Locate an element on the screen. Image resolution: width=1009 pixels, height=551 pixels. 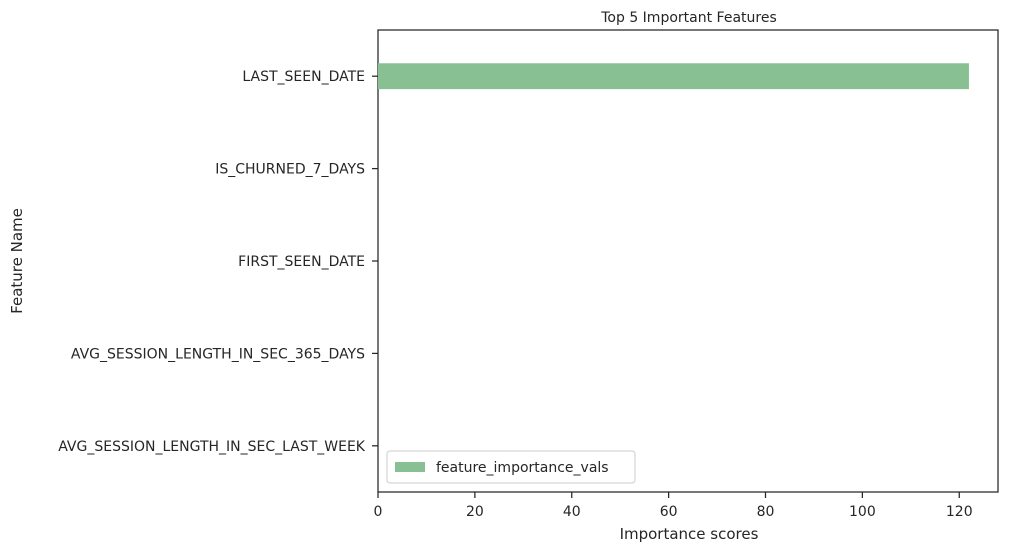
y-tick-label: AVG_SESSION_LENGTH_IN_SEC_365_DAYS is located at coordinates (218, 354).